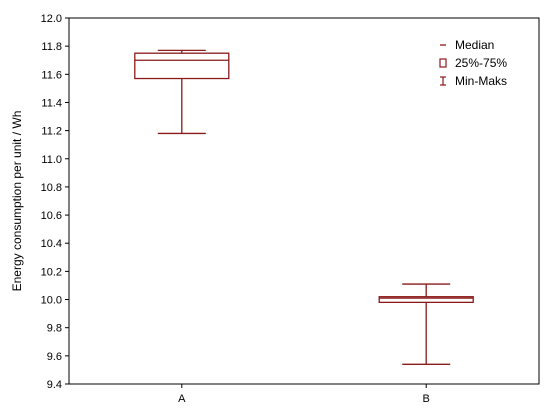 Image resolution: width=550 pixels, height=414 pixels. I want to click on legend-item-median: Median, so click(467, 45).